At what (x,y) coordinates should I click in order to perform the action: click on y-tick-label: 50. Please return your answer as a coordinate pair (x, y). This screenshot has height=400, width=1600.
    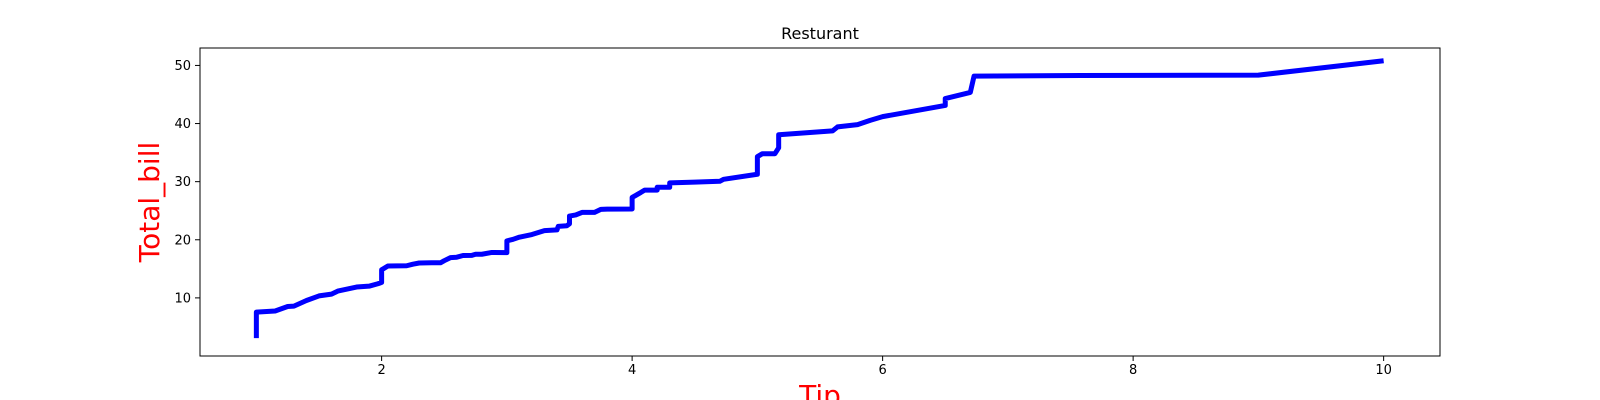
    Looking at the image, I should click on (182, 66).